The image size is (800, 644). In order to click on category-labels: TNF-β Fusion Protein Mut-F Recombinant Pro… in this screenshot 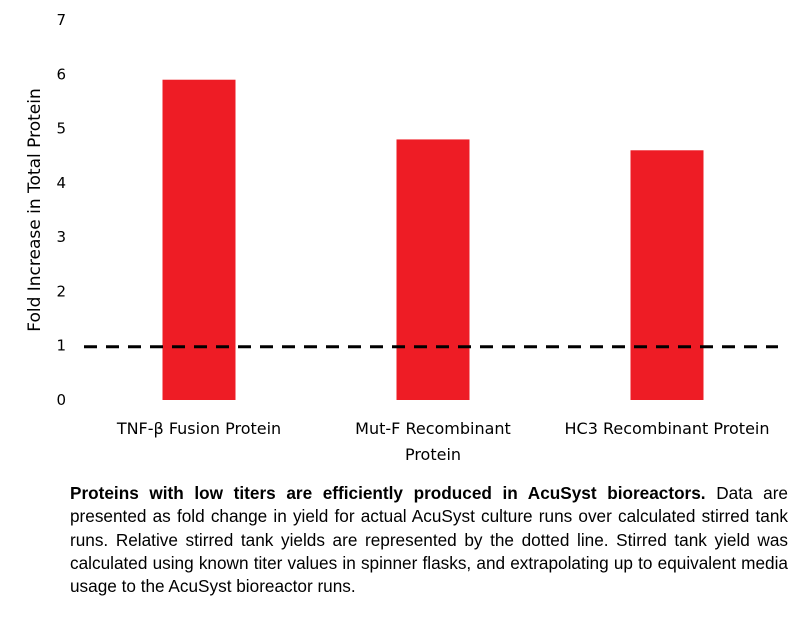, I will do `click(443, 441)`.